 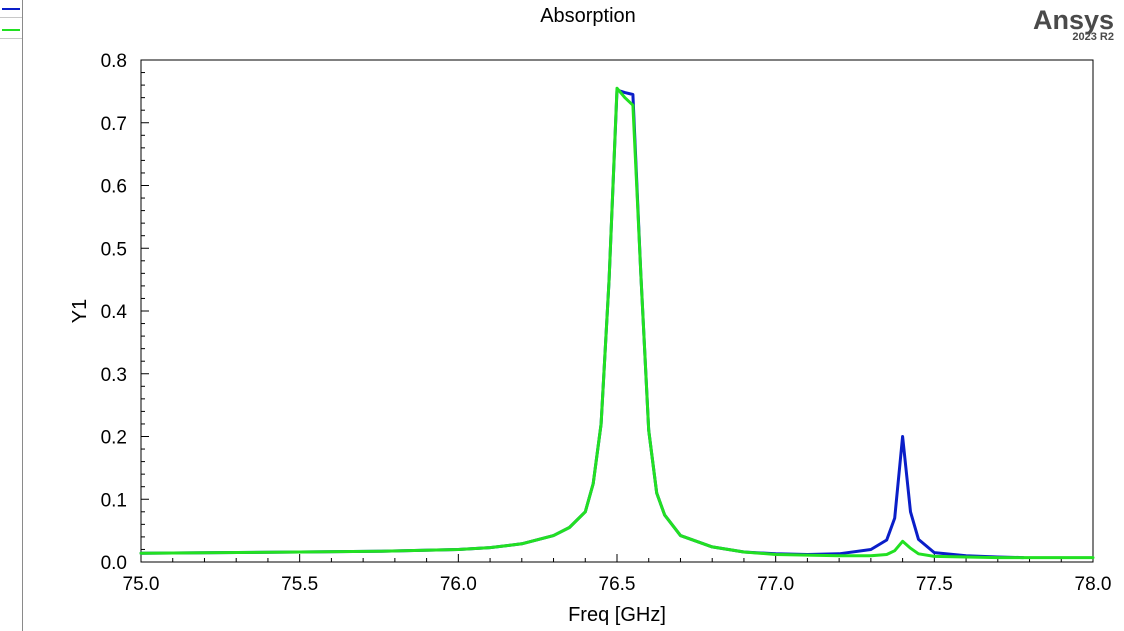 What do you see at coordinates (114, 375) in the screenshot?
I see `y-tick-label: 0.3` at bounding box center [114, 375].